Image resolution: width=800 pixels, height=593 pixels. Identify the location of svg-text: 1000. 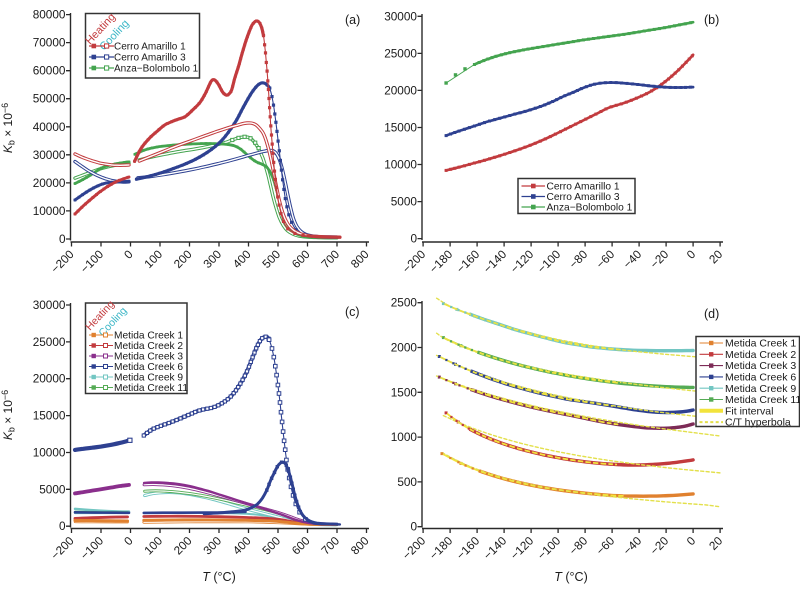
(404, 437).